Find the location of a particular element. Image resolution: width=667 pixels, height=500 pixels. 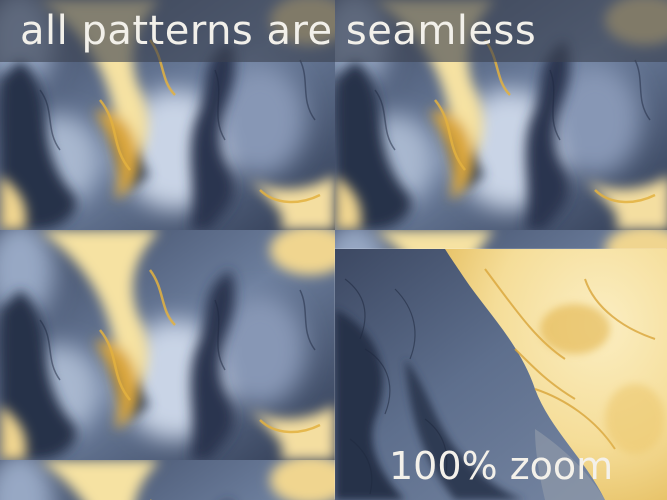

zoom-label: 100% zoom is located at coordinates (501, 466).